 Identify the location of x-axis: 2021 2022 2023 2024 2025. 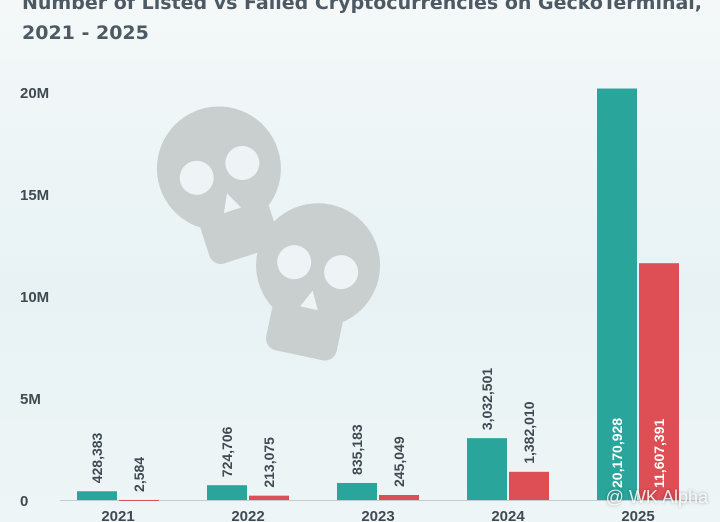
(377, 515).